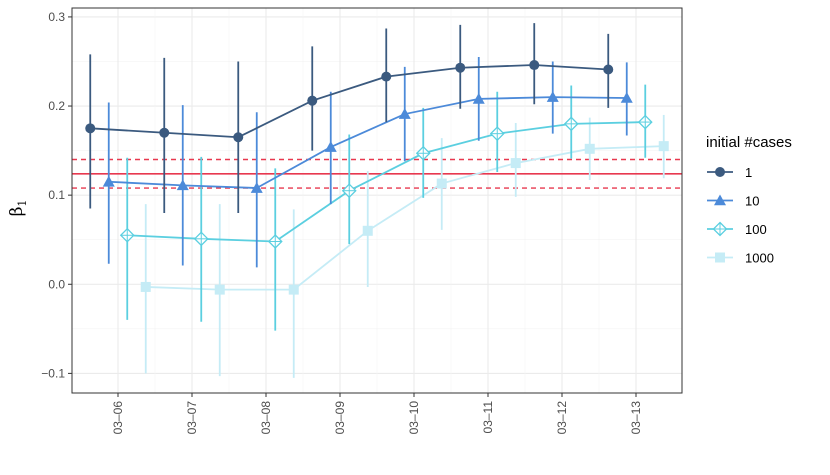  Describe the element at coordinates (56, 106) in the screenshot. I see `y-tick-label: 0.2` at that location.